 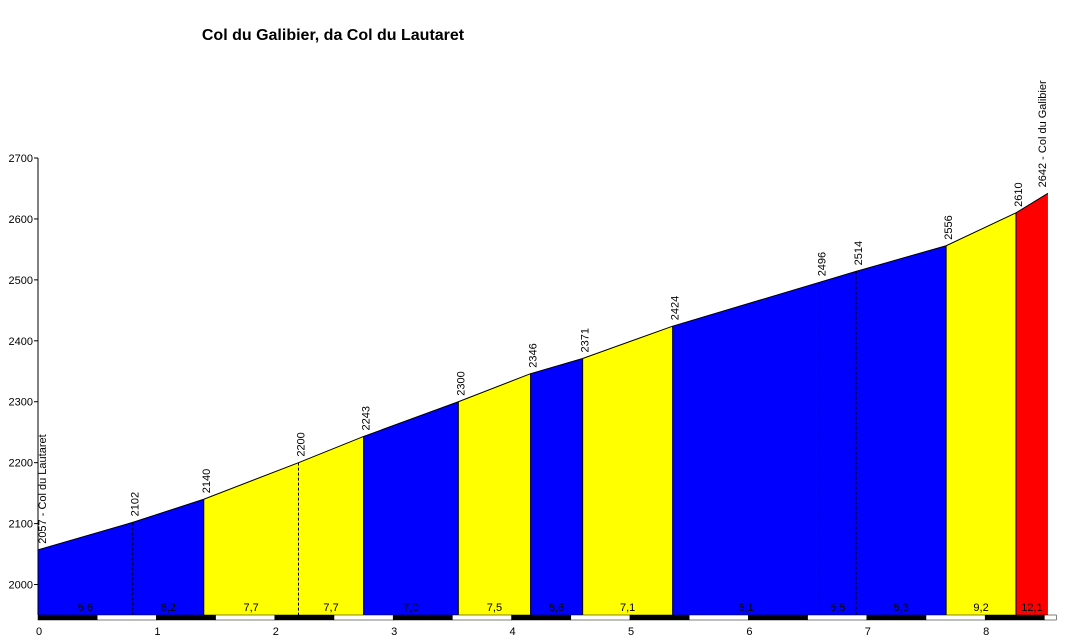 What do you see at coordinates (301, 444) in the screenshot?
I see `altitude-label: 2200` at bounding box center [301, 444].